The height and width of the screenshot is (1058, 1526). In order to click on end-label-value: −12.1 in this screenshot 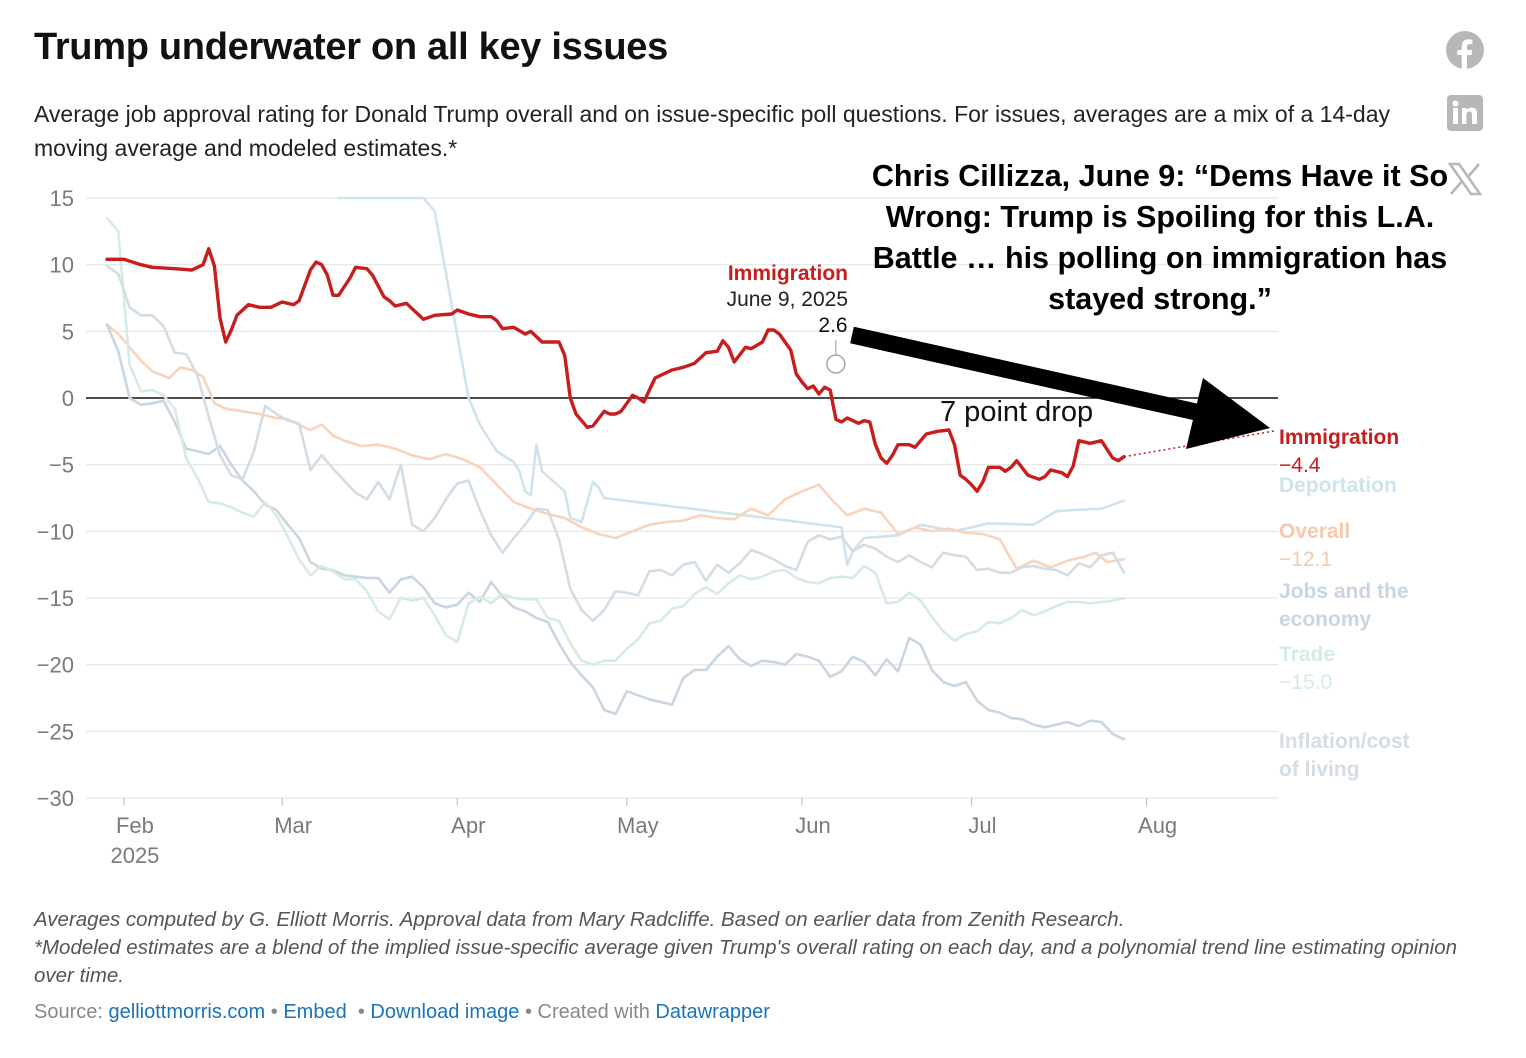, I will do `click(1305, 559)`.